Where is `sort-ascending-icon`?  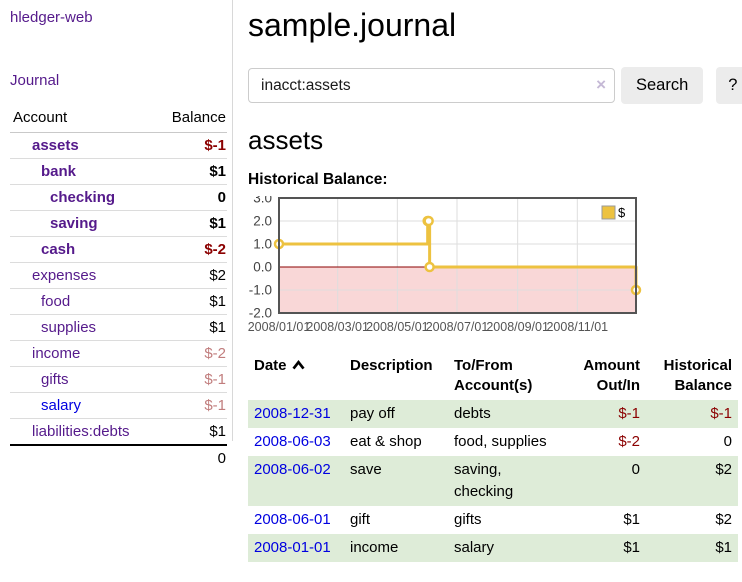 sort-ascending-icon is located at coordinates (298, 365).